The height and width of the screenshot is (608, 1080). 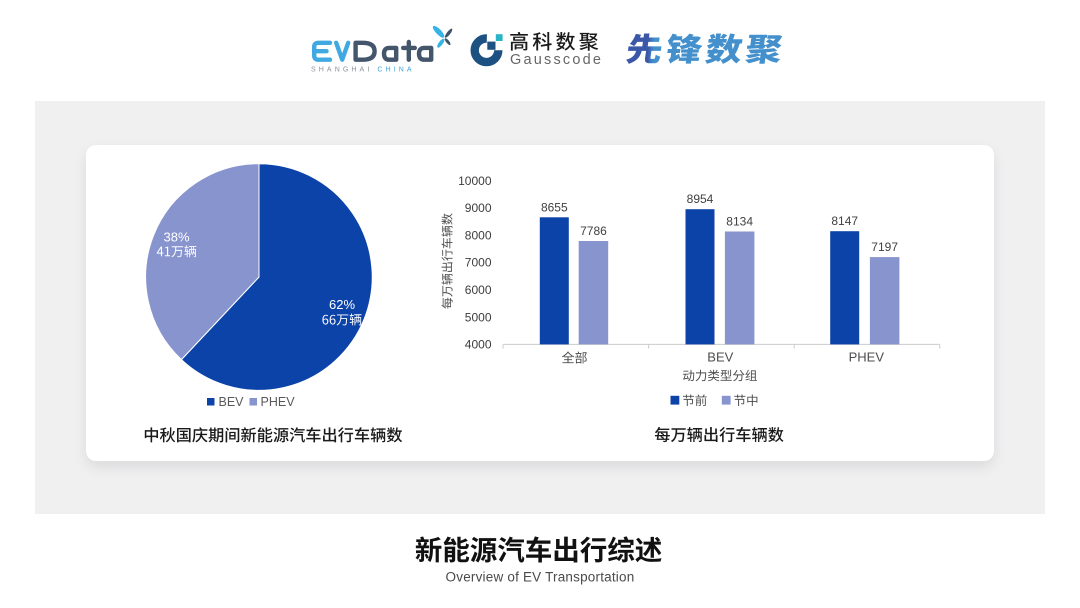 I want to click on svg-text: 8655, so click(x=554, y=207).